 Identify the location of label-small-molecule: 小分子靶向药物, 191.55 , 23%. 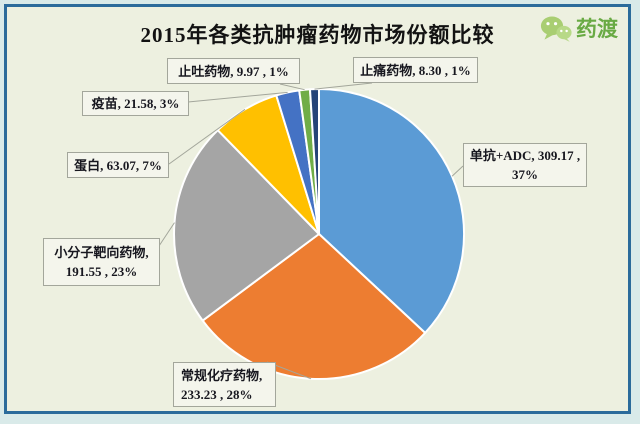
(101, 262).